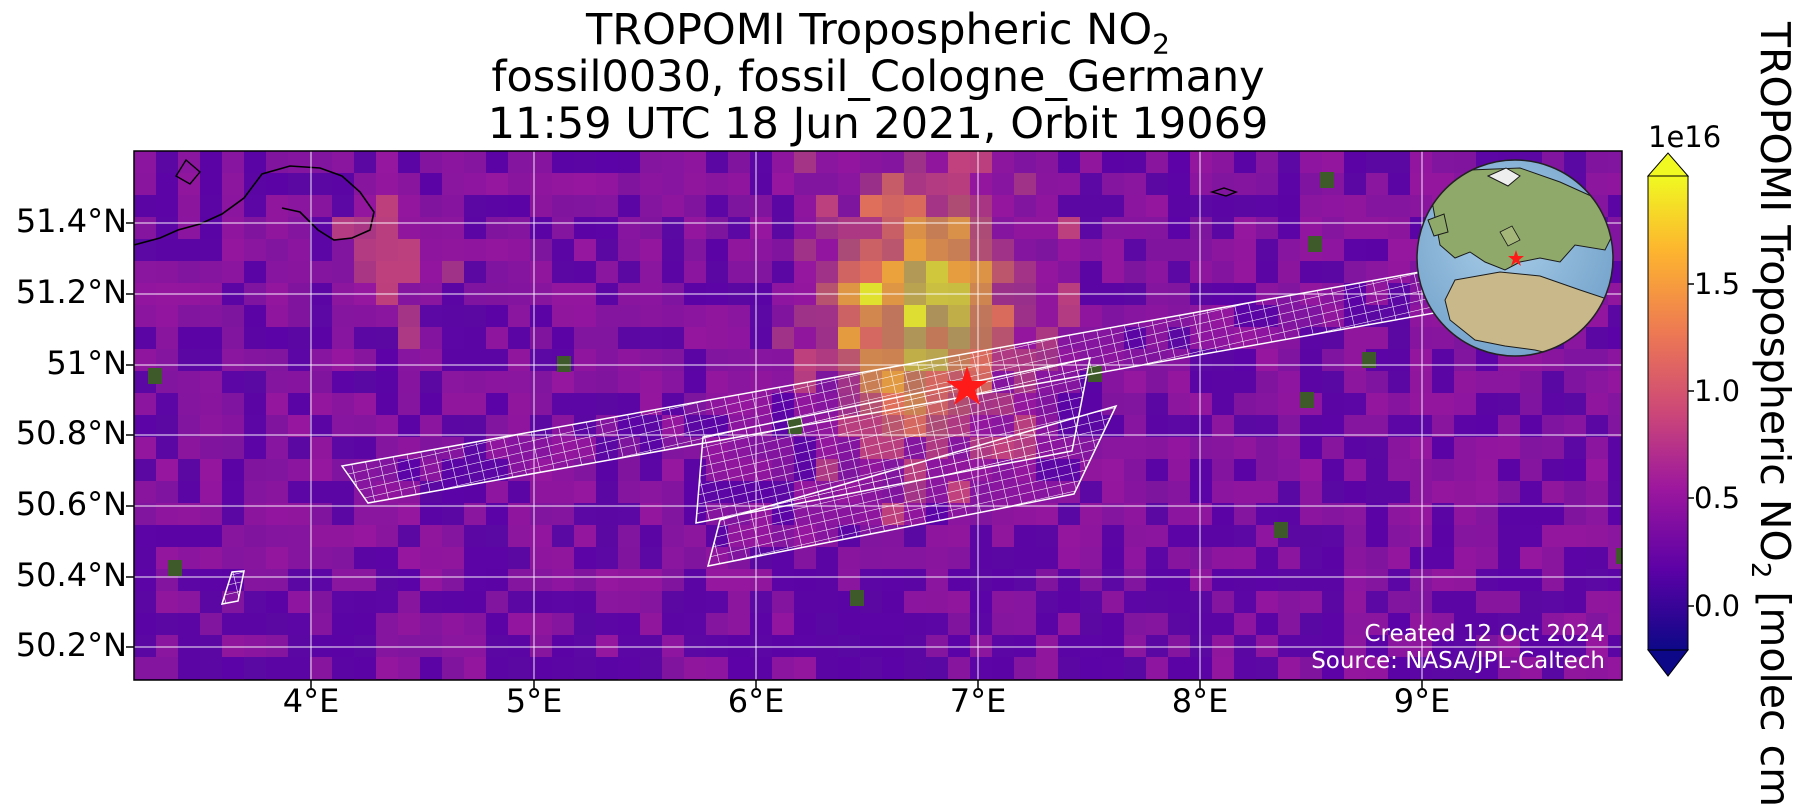 The image size is (1799, 807). What do you see at coordinates (1759, 570) in the screenshot?
I see `colorbar-label-subscript: 2` at bounding box center [1759, 570].